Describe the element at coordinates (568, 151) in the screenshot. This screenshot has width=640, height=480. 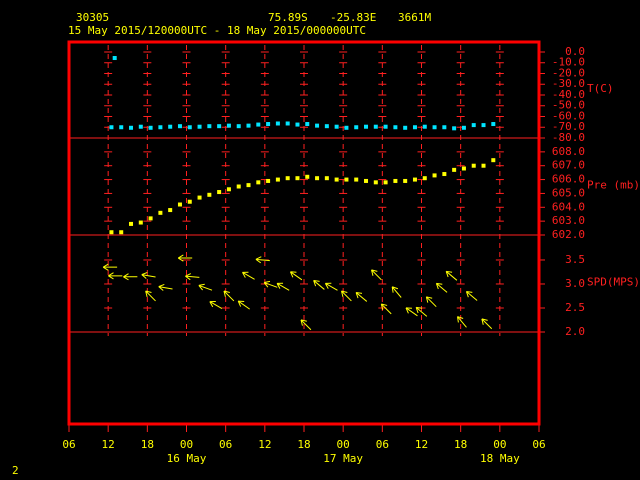
I see `y-tick-label: 608.0` at that location.